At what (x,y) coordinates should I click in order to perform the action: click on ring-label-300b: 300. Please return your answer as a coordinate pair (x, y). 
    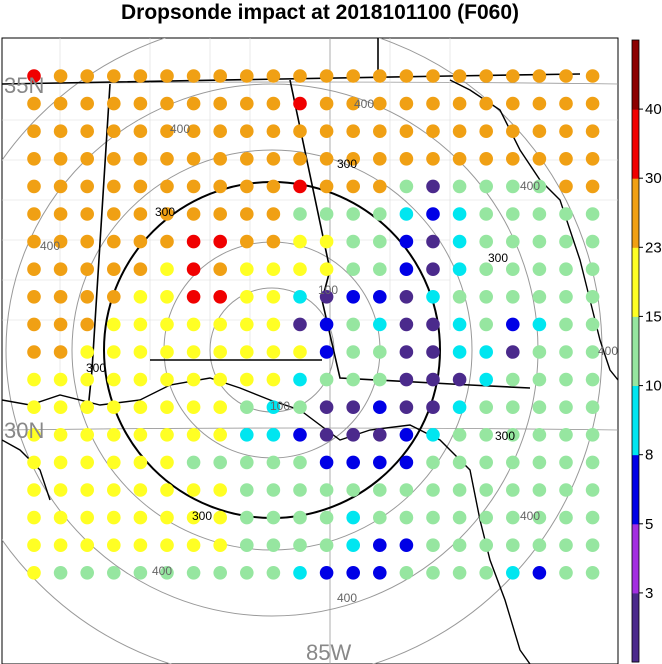
    Looking at the image, I should click on (165, 212).